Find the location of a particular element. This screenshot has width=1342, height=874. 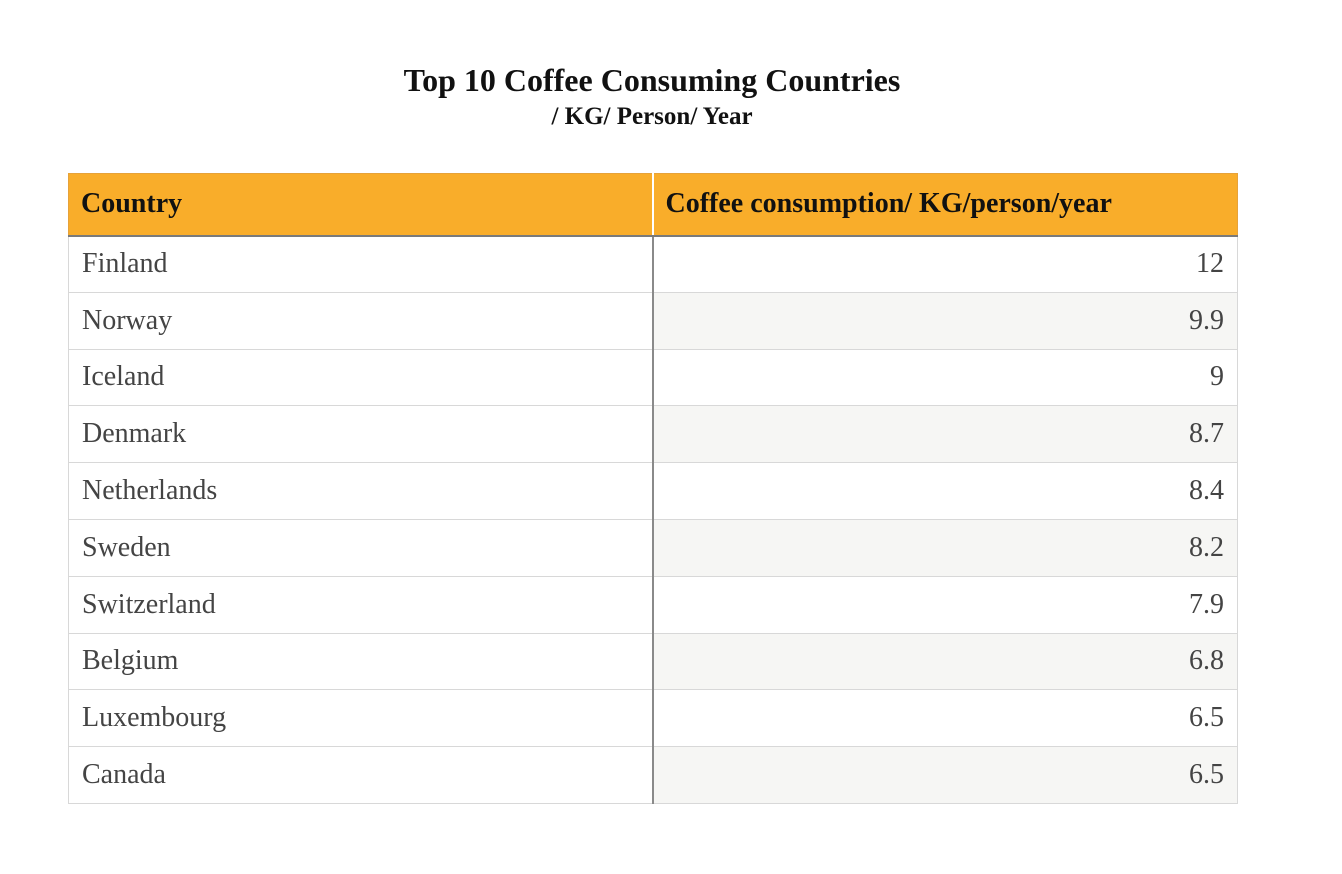

table-row: Belgium 6.8 is located at coordinates (653, 661).